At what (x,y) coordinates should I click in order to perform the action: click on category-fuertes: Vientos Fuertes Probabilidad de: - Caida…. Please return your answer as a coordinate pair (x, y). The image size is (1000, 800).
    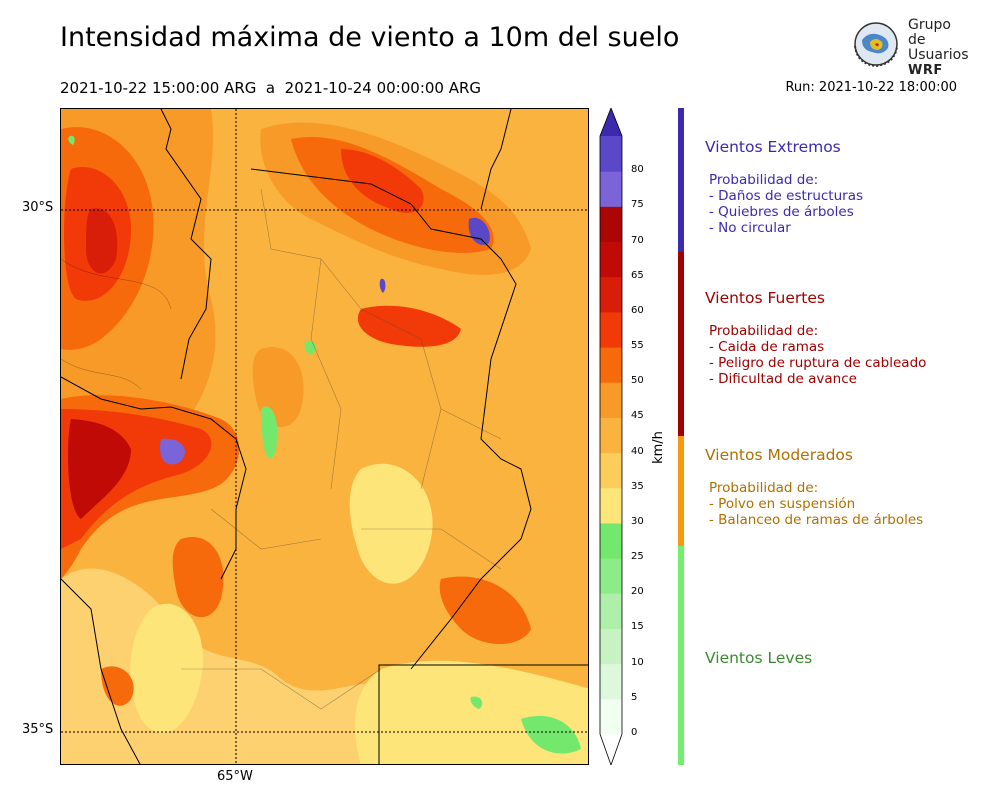
    Looking at the image, I should click on (815, 338).